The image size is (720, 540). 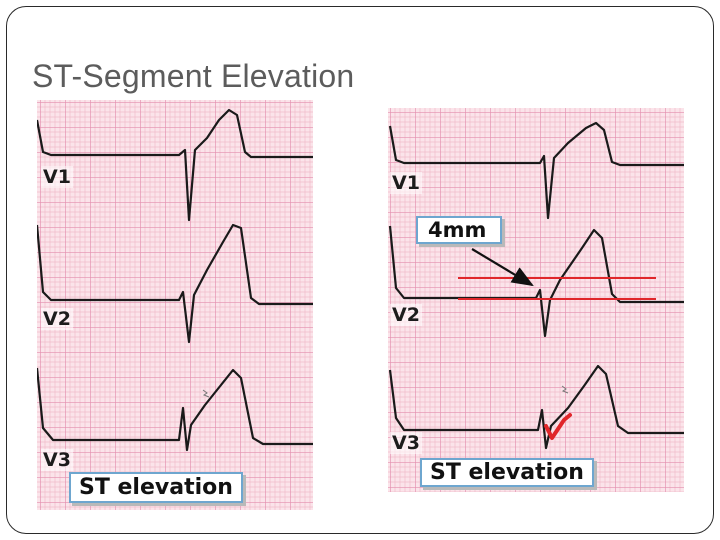 I want to click on lead-label-v2-left: V2, so click(x=57, y=319).